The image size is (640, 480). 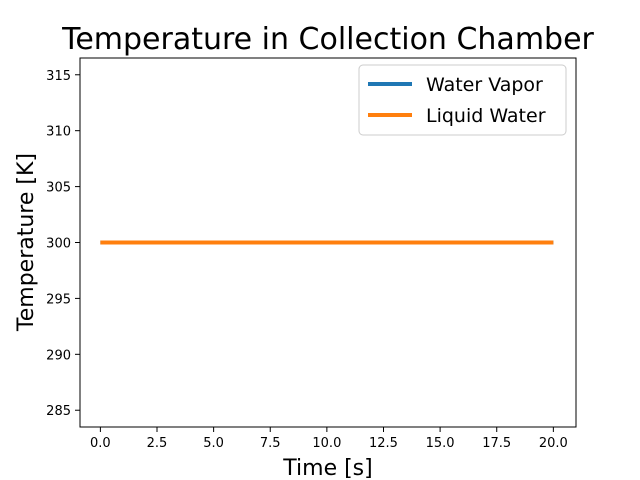 What do you see at coordinates (58, 244) in the screenshot?
I see `y-tick-label: 300` at bounding box center [58, 244].